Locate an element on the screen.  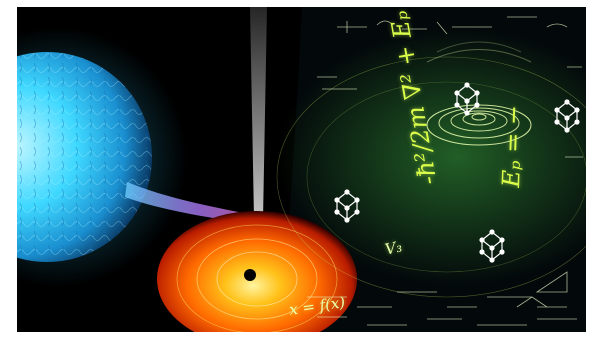
relativistic-jet is located at coordinates (258, 139).